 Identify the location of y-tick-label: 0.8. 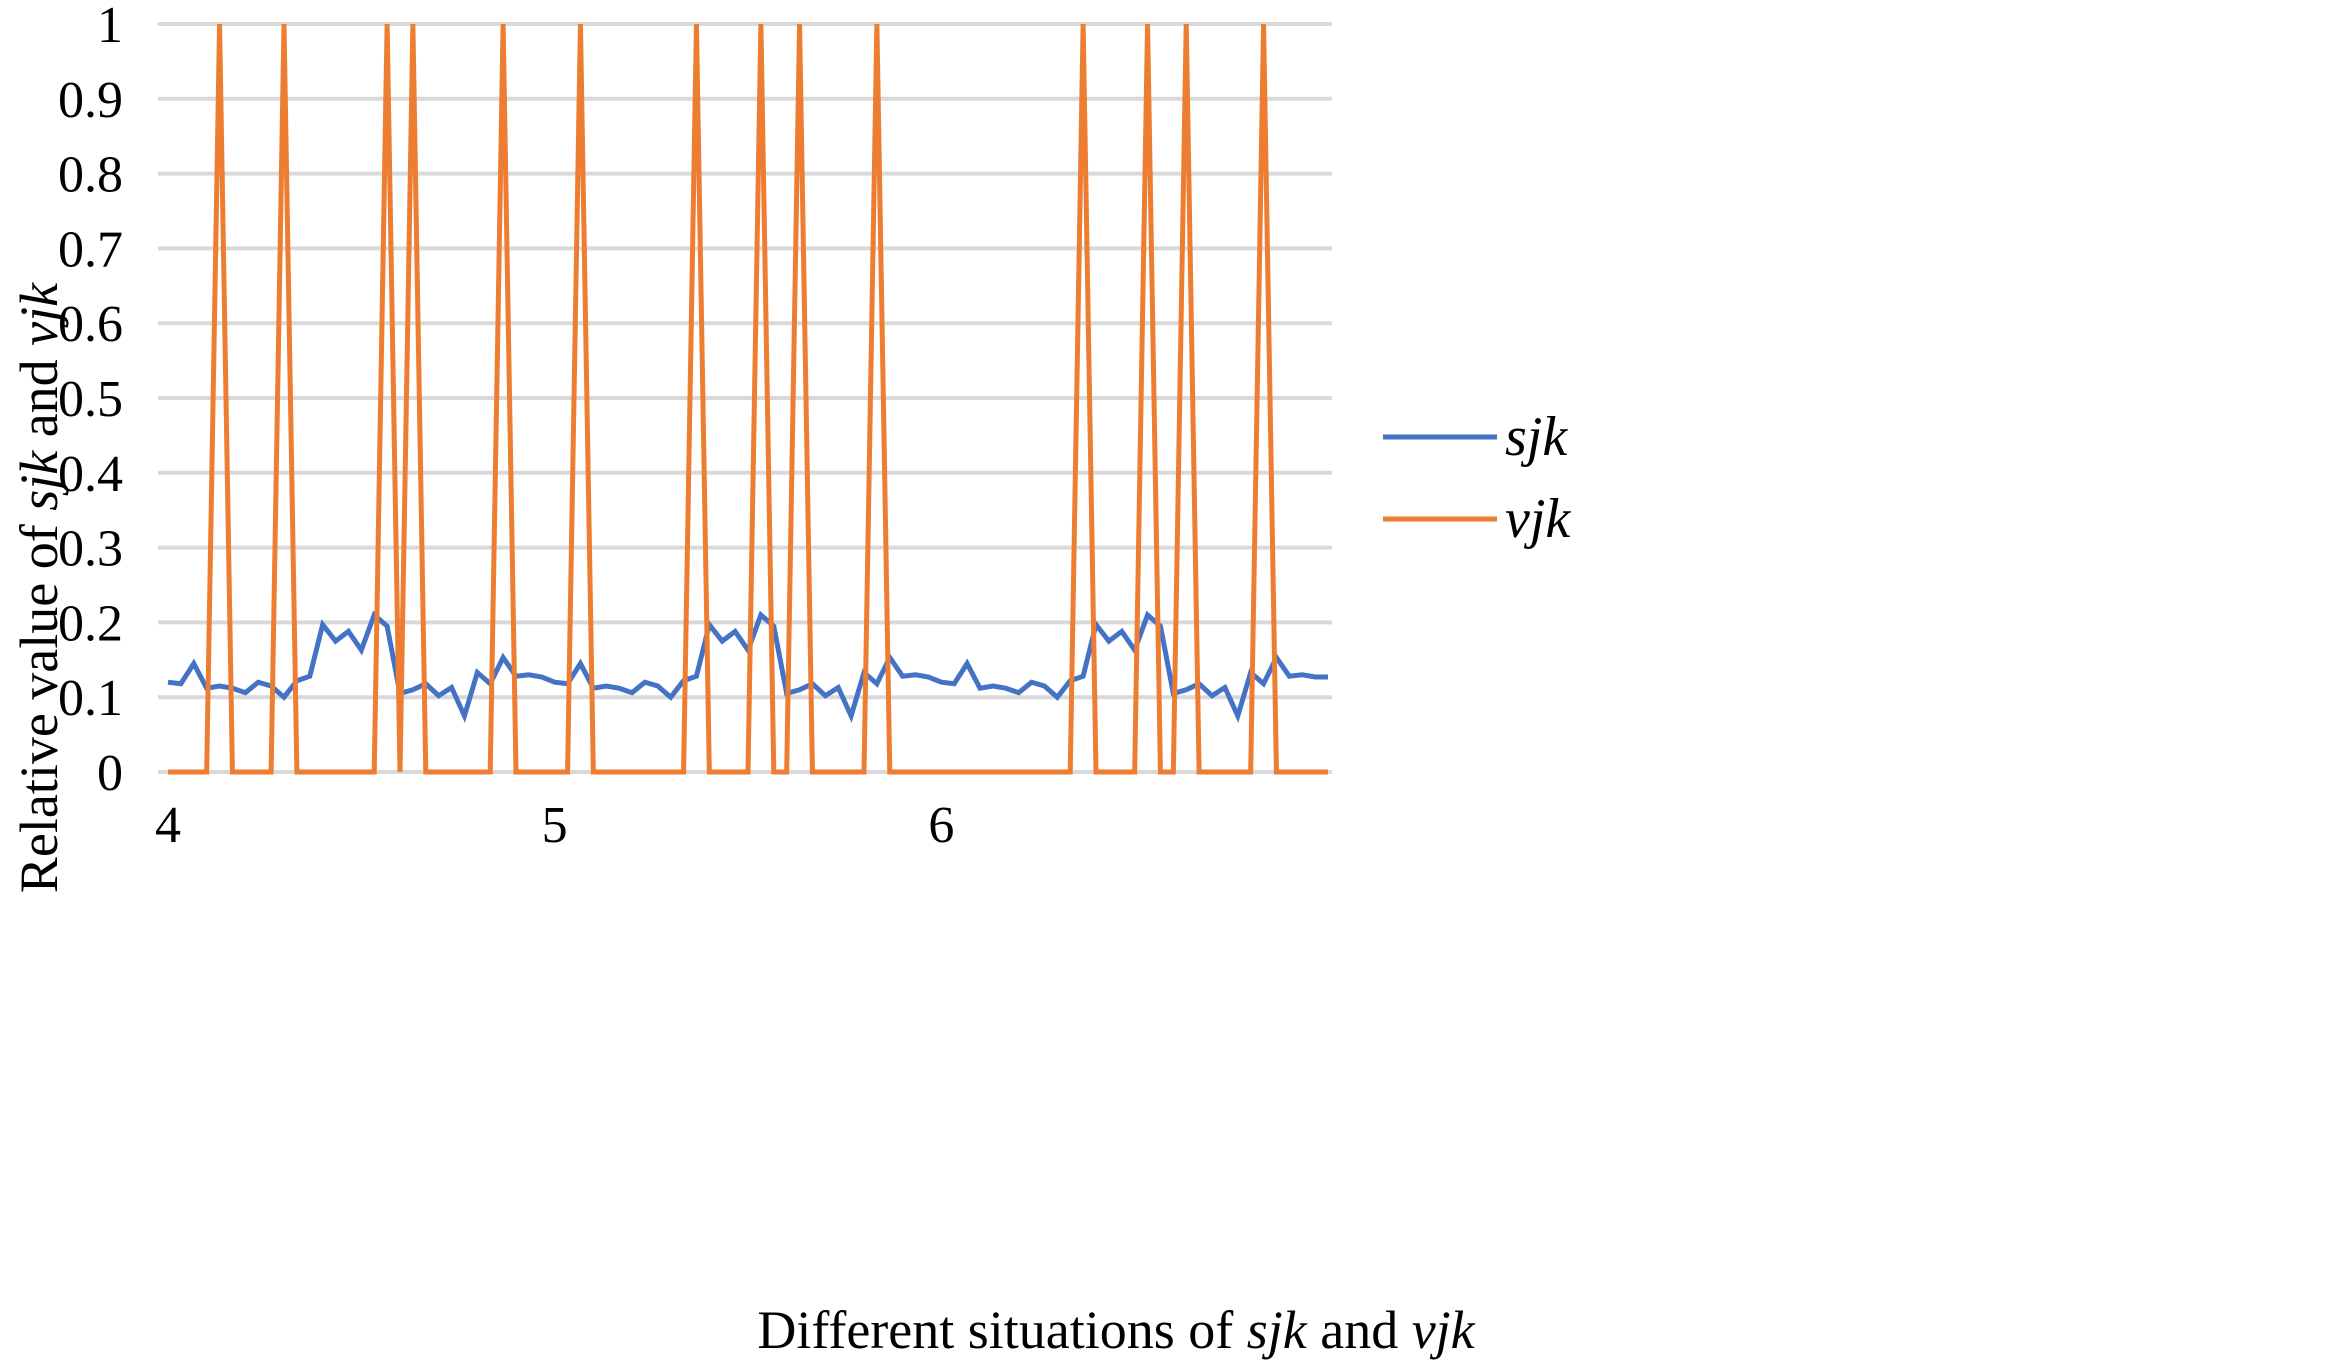
(90, 175).